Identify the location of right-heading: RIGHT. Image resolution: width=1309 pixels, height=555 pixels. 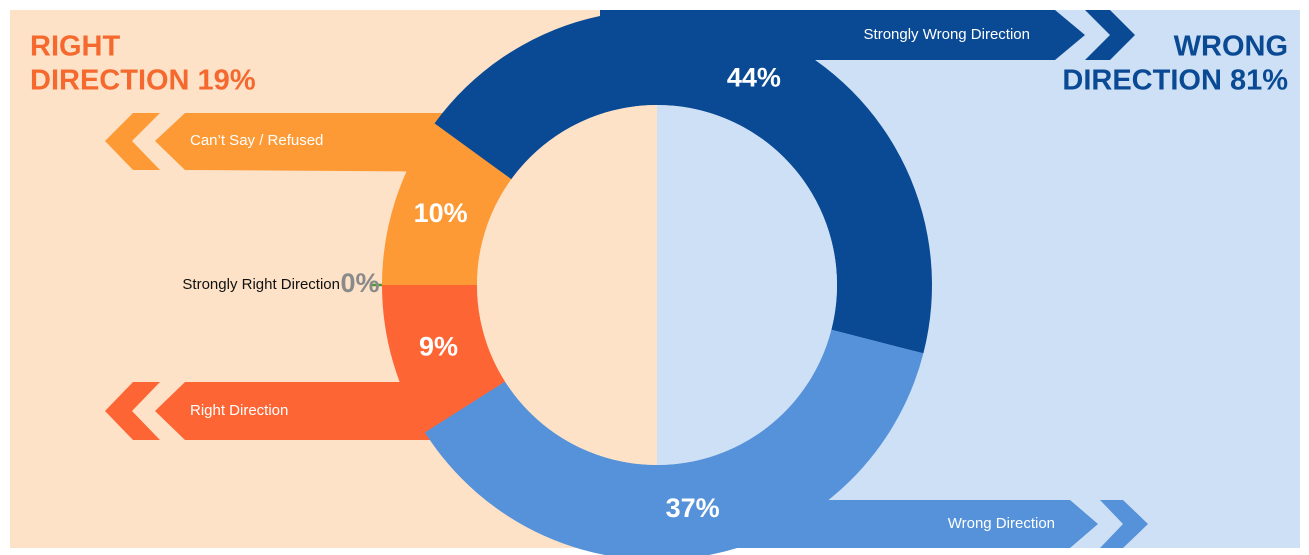
(75, 47).